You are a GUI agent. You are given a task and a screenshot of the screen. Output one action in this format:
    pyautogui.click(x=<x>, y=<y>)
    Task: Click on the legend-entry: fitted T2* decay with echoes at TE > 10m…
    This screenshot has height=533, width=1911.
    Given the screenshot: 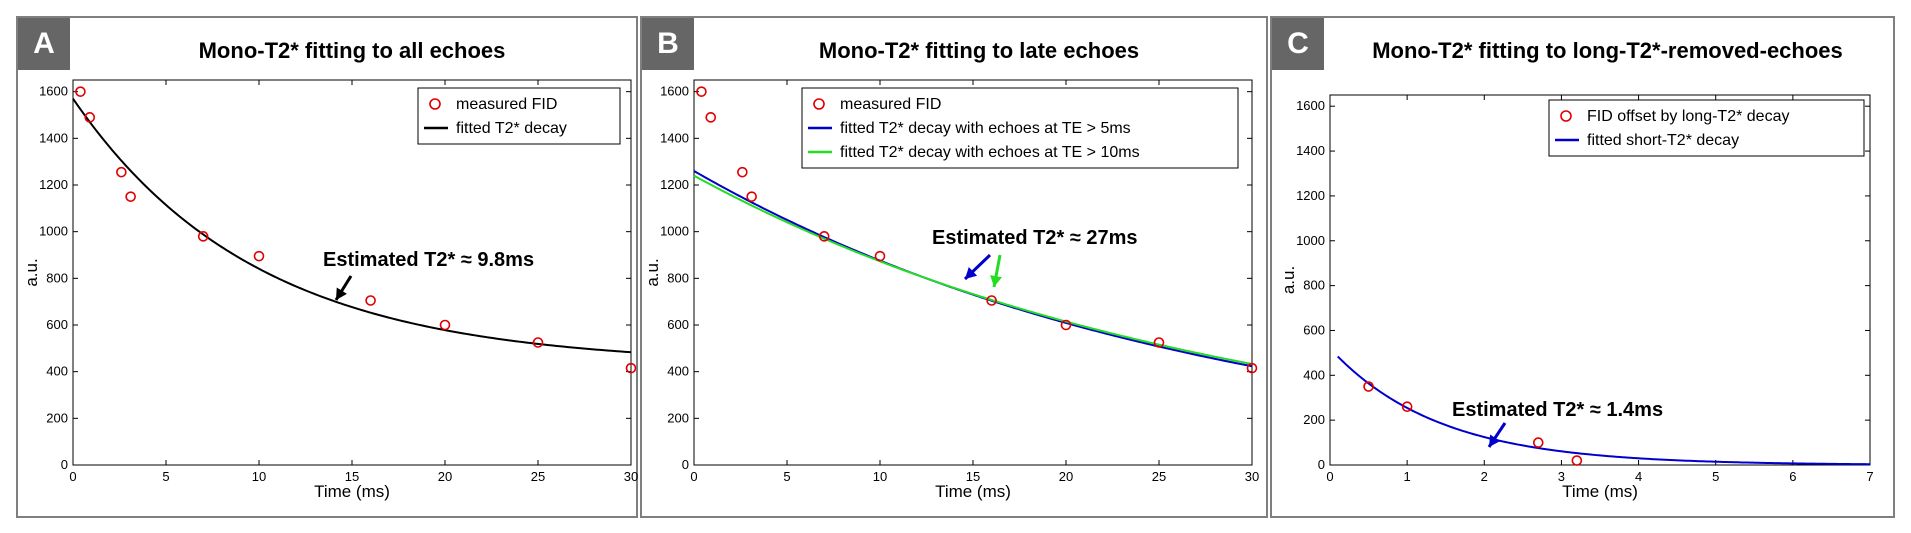 What is the action you would take?
    pyautogui.click(x=990, y=152)
    